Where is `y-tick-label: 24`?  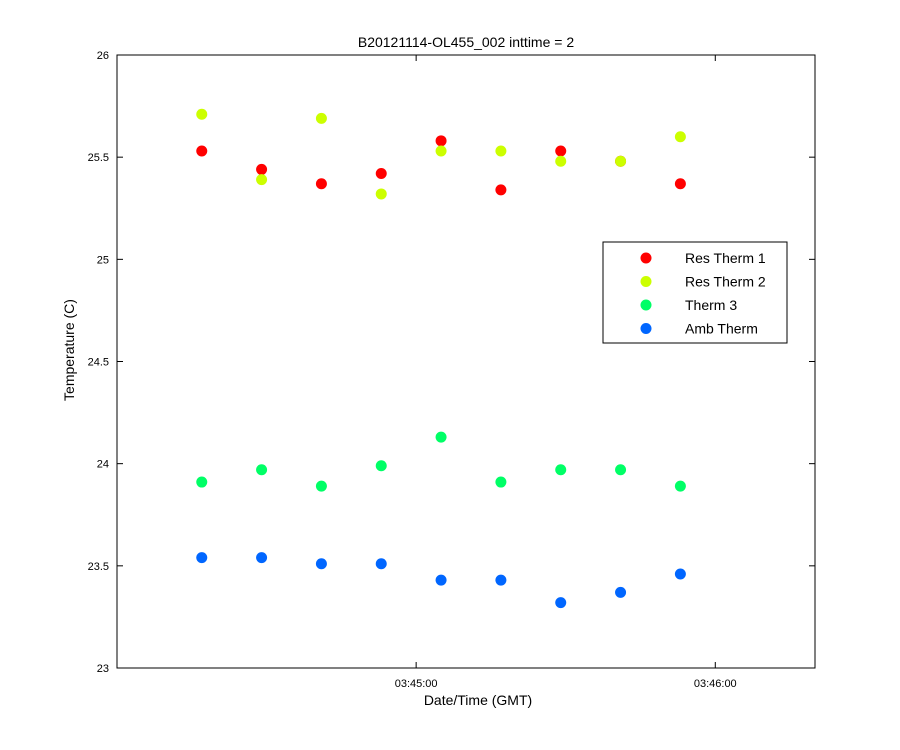
y-tick-label: 24 is located at coordinates (103, 465).